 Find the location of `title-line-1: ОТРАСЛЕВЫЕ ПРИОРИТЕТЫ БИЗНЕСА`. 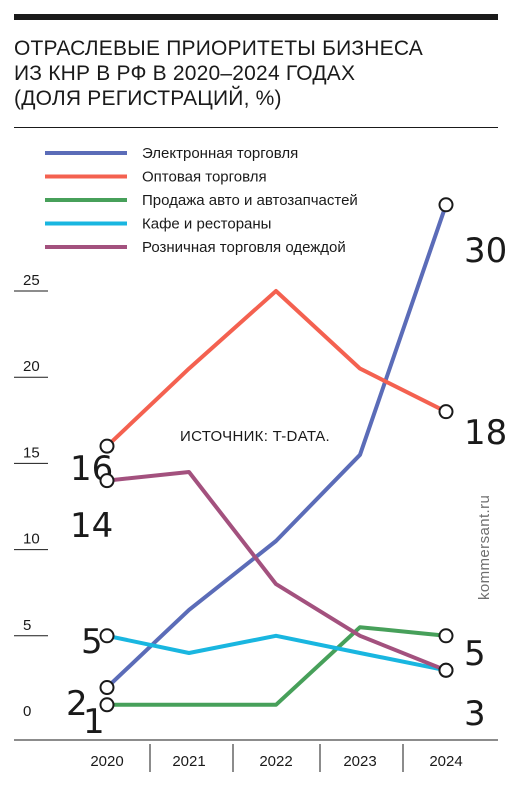

title-line-1: ОТРАСЛЕВЫЕ ПРИОРИТЕТЫ БИЗНЕСА is located at coordinates (218, 48).